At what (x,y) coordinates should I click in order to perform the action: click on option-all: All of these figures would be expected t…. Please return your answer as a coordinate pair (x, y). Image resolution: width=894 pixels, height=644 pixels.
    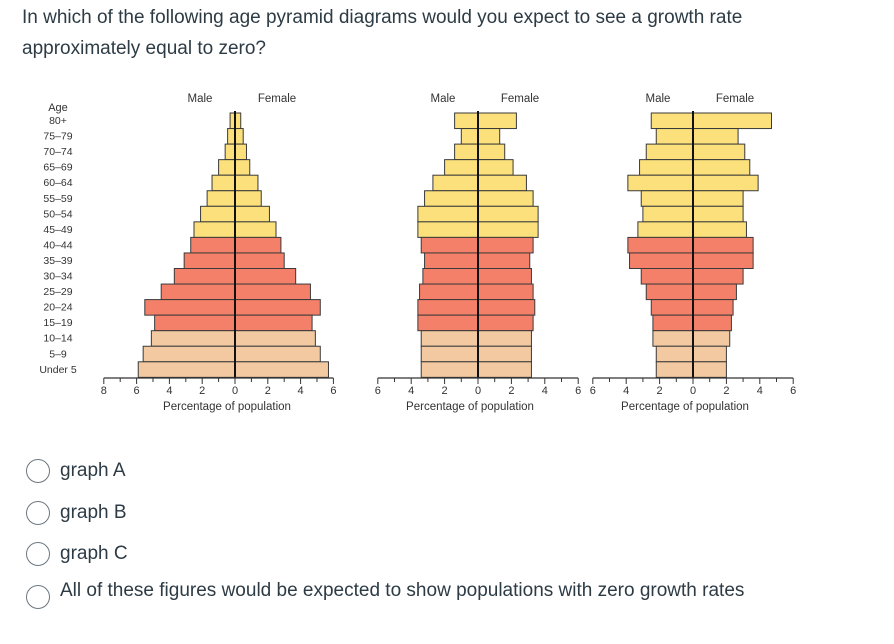
    Looking at the image, I should click on (423, 592).